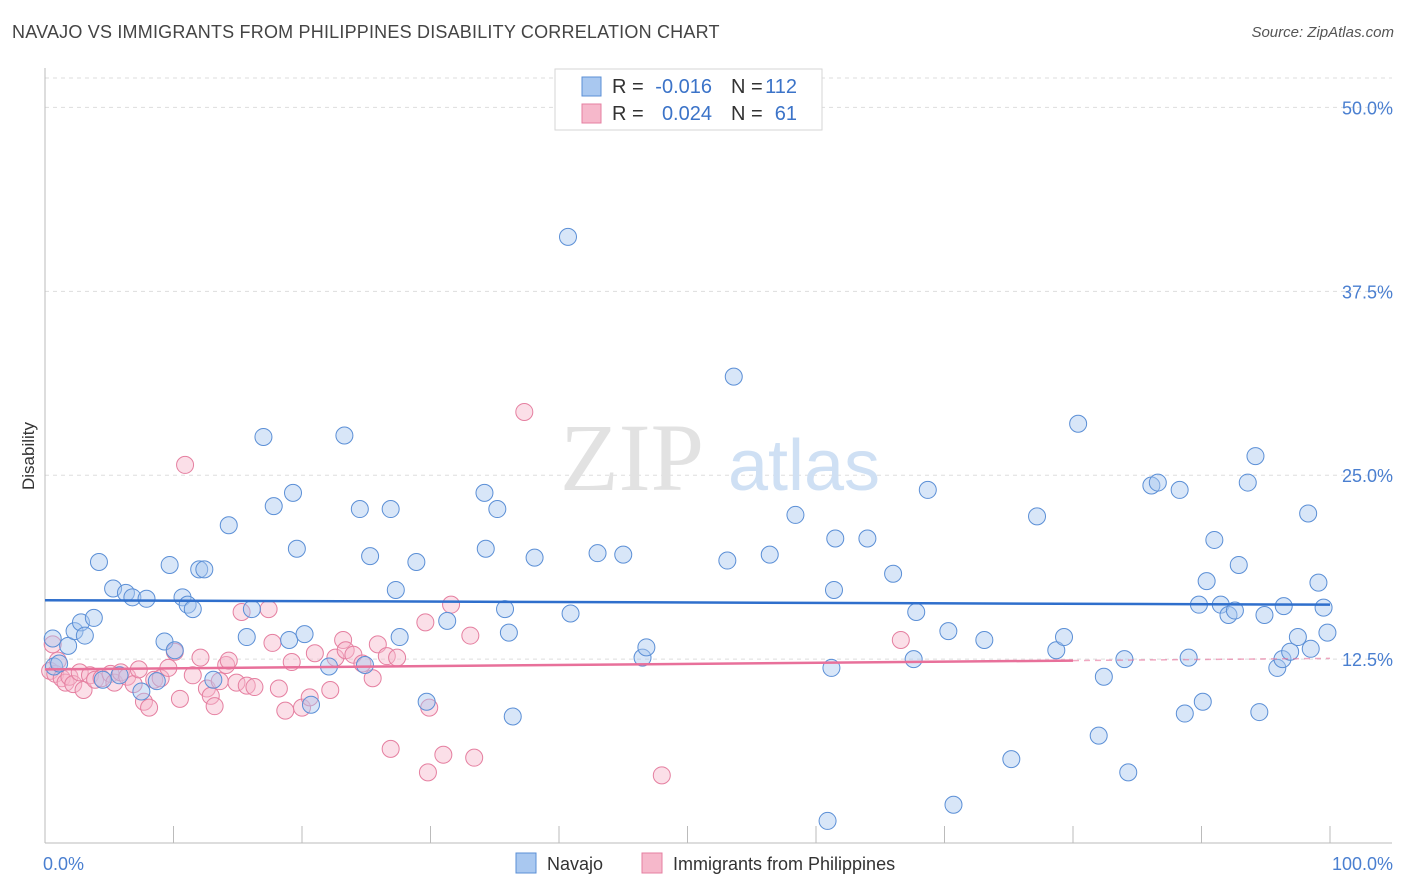 The image size is (1406, 892). What do you see at coordinates (747, 114) in the screenshot?
I see `legend-n-label-2: N =` at bounding box center [747, 114].